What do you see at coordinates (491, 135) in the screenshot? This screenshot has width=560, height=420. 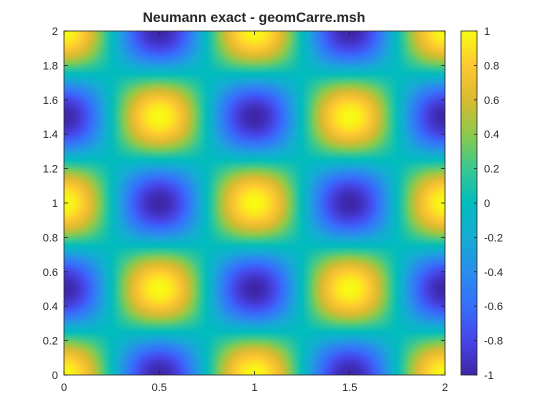 I see `colorbar-tick-label: 0.4` at bounding box center [491, 135].